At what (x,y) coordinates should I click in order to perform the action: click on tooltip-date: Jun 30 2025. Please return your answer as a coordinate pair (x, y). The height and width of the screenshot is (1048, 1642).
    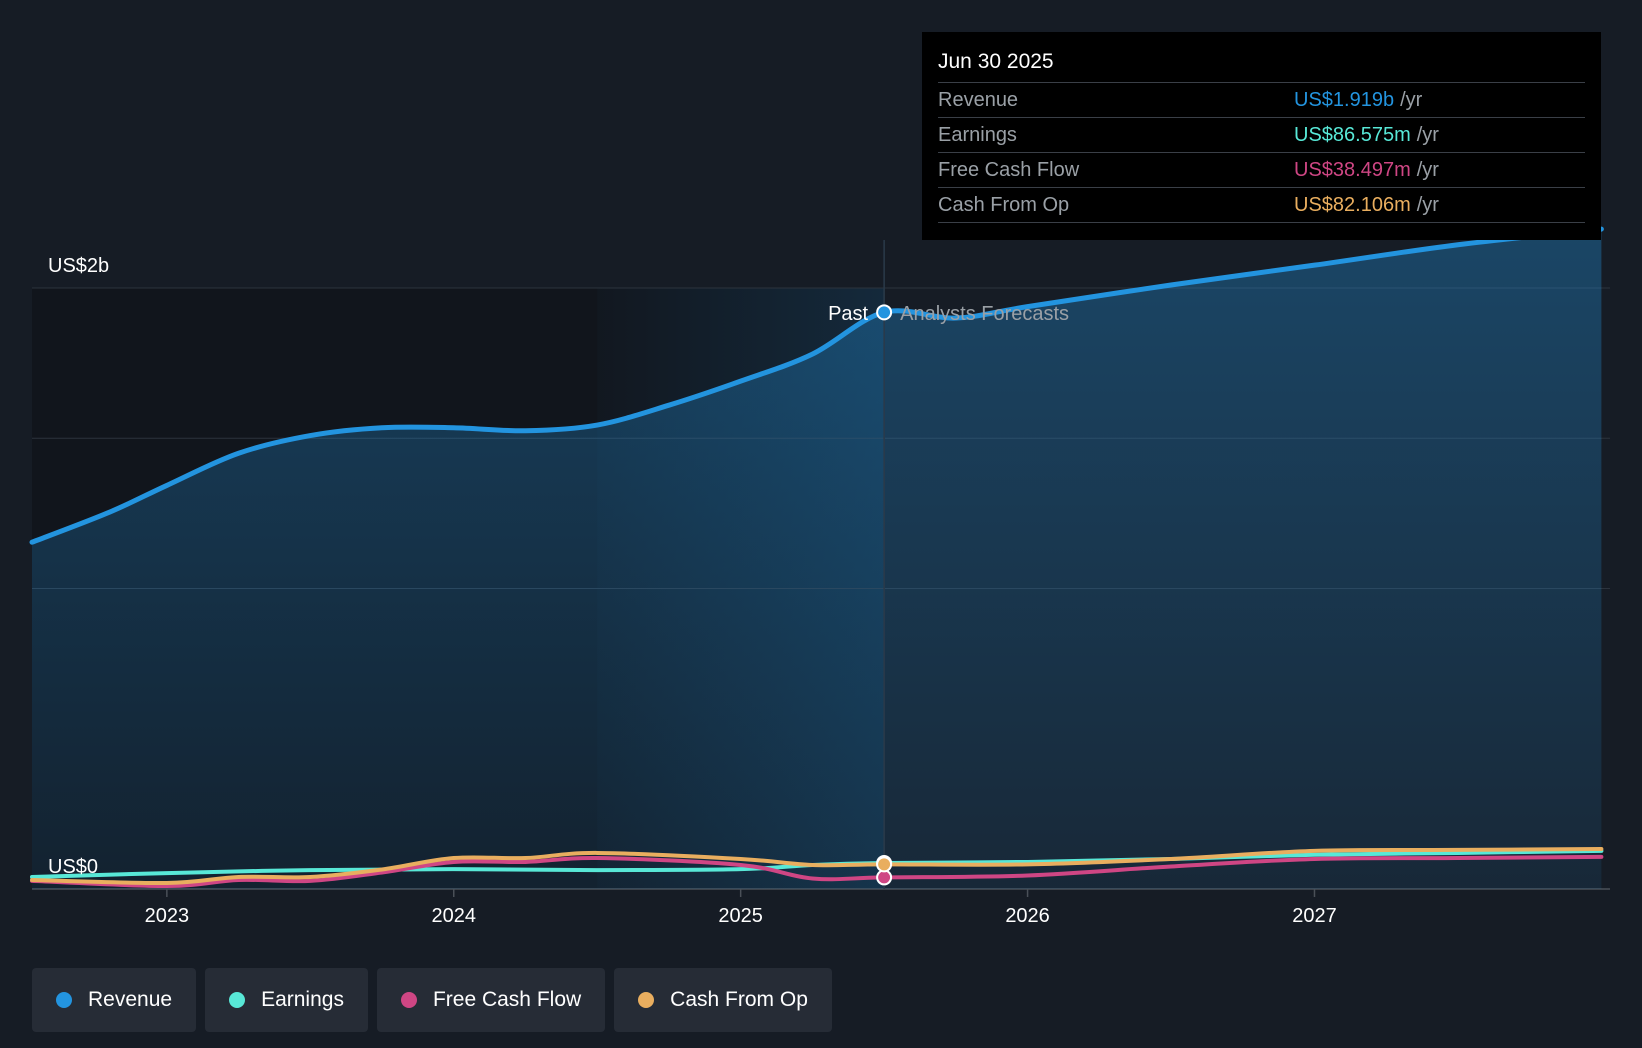
    Looking at the image, I should click on (1261, 64).